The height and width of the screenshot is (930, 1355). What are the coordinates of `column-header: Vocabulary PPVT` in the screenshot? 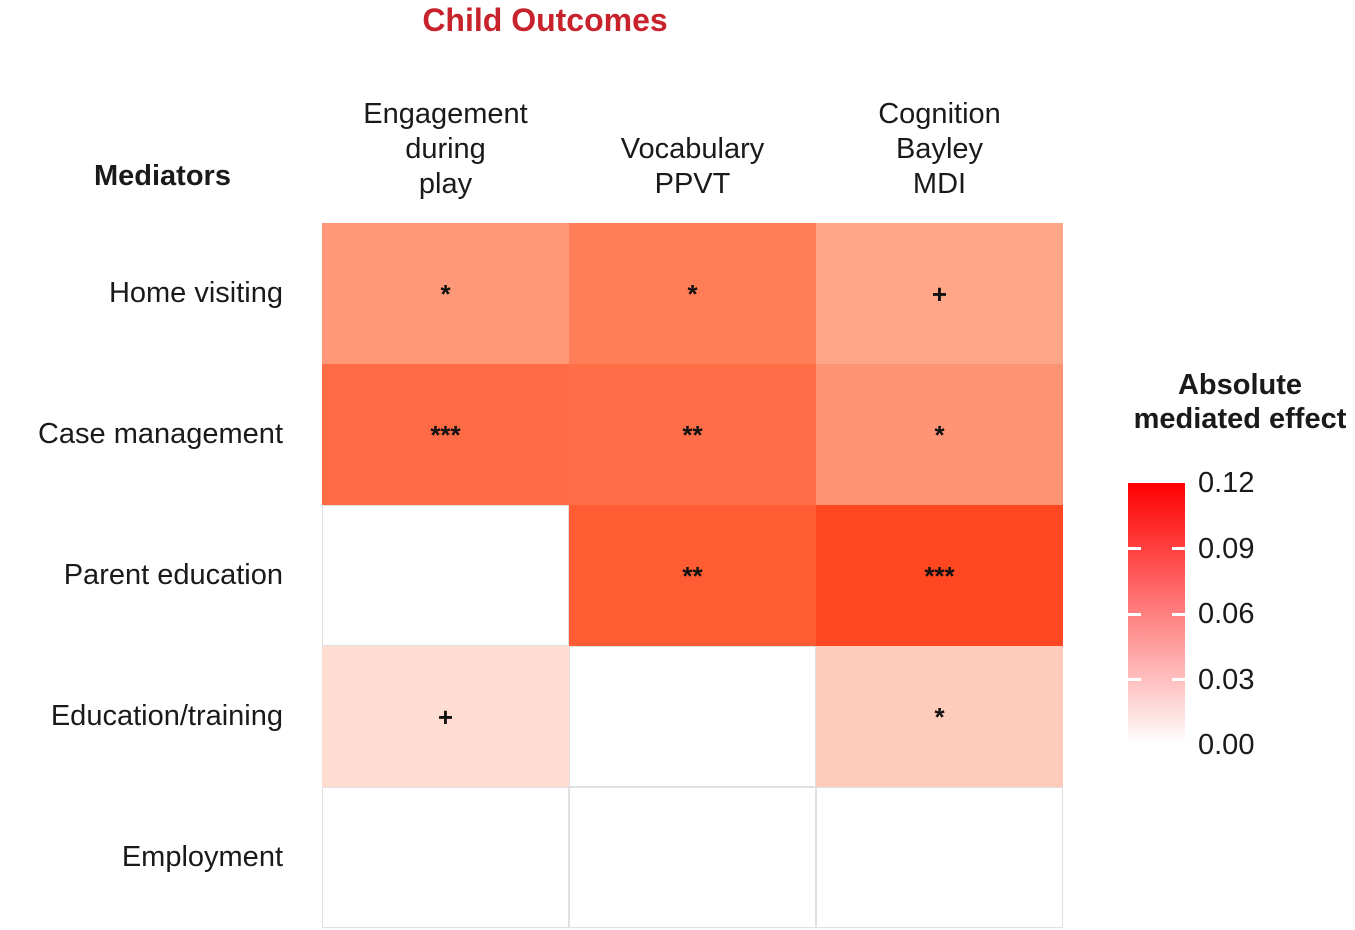 It's located at (692, 166).